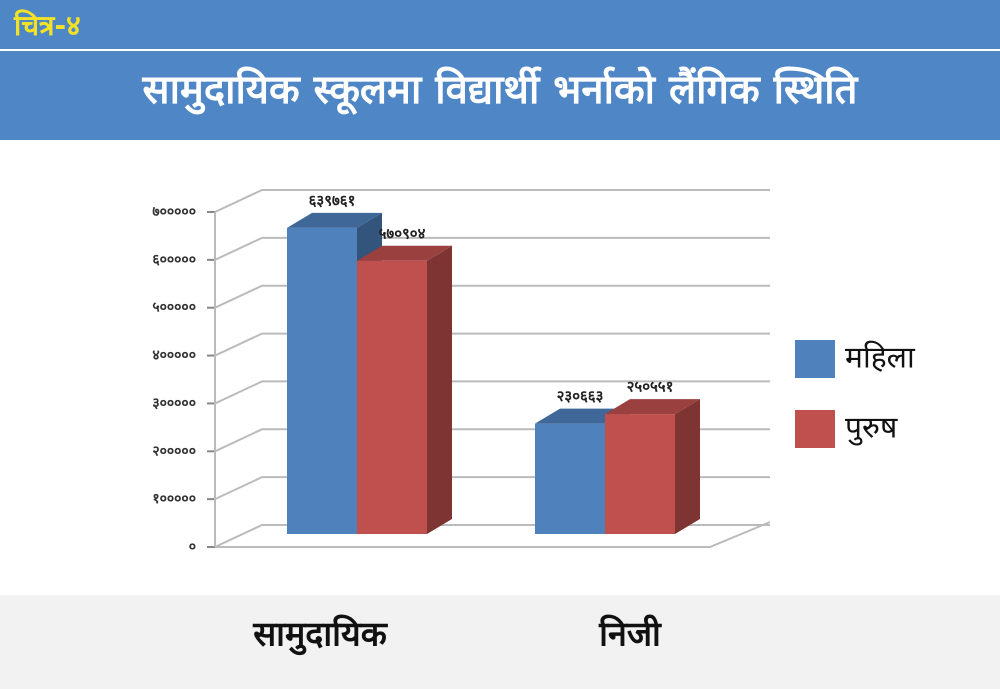 Image resolution: width=1000 pixels, height=689 pixels. Describe the element at coordinates (493, 534) in the screenshot. I see `floor-edge` at that location.